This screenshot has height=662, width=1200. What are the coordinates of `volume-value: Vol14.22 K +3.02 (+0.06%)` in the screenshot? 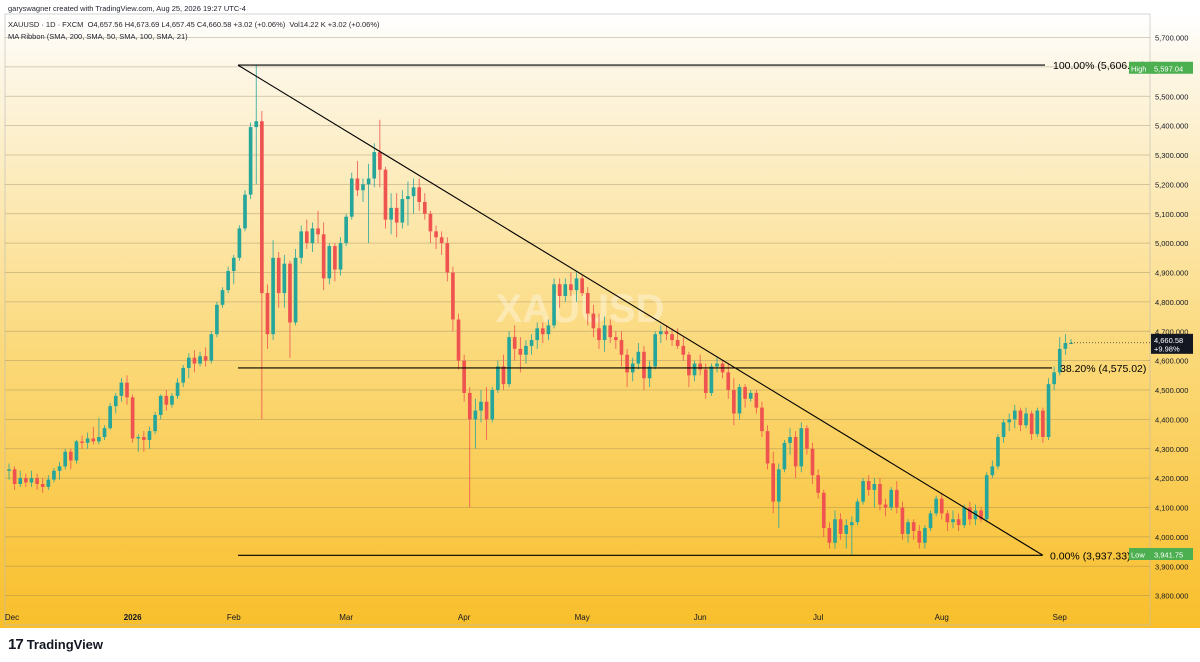 It's located at (334, 24).